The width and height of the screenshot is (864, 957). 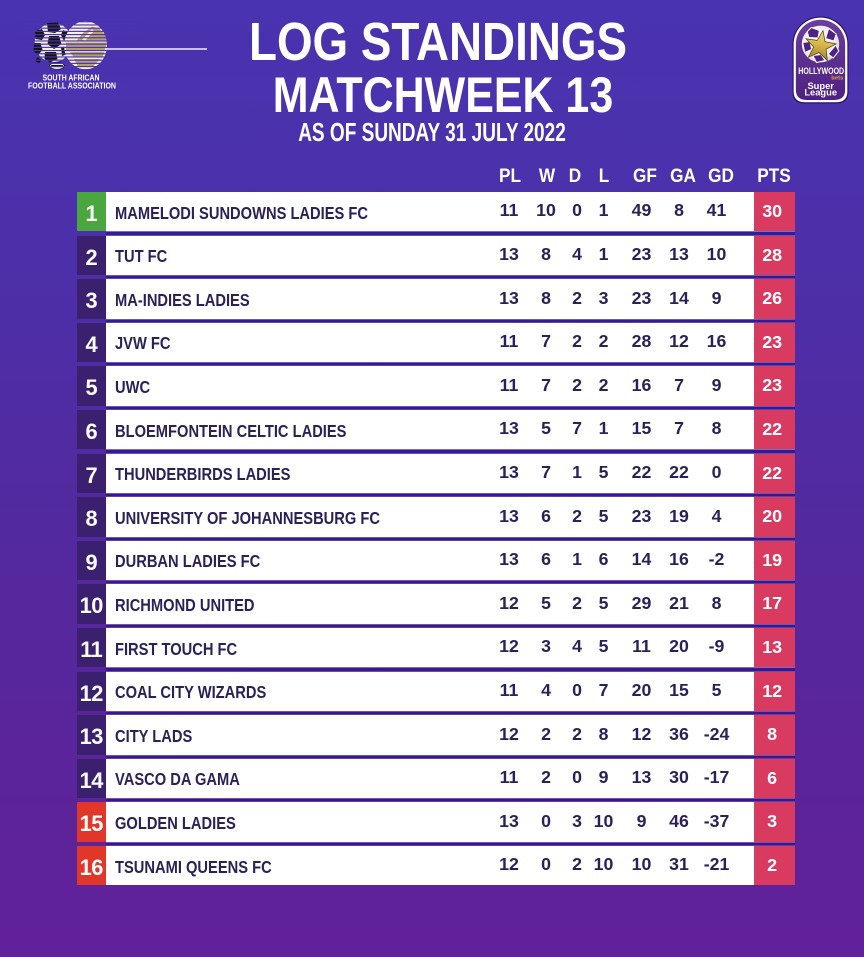 What do you see at coordinates (820, 85) in the screenshot?
I see `svg-text: Super` at bounding box center [820, 85].